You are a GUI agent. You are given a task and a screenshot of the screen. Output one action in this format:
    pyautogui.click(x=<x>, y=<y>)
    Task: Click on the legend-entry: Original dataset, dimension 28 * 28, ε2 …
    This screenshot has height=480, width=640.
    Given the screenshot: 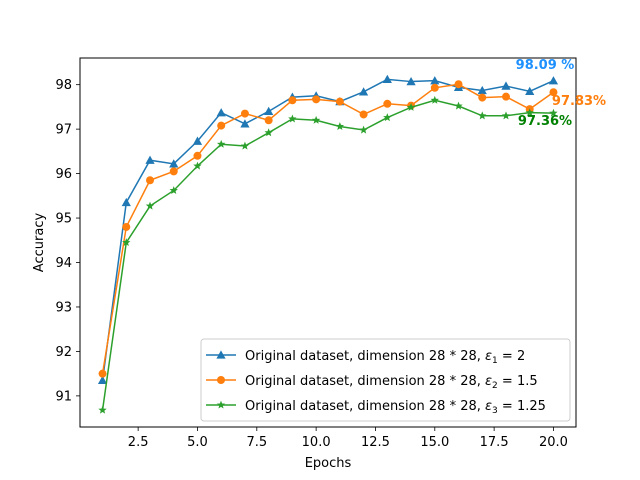 What is the action you would take?
    pyautogui.click(x=372, y=382)
    